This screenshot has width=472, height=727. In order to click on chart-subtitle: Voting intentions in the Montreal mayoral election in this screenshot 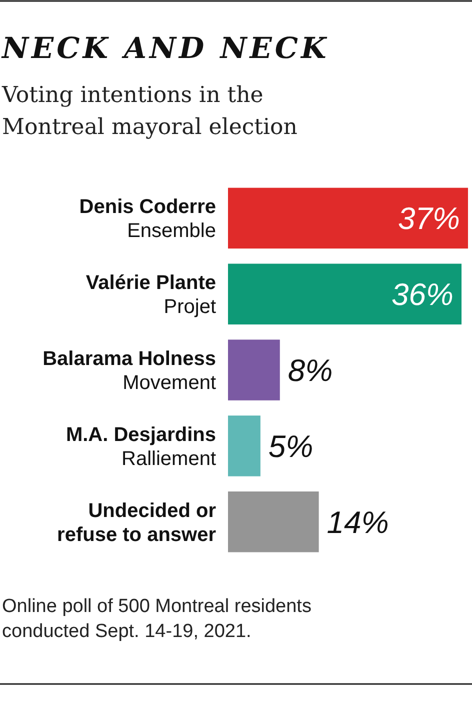, I will do `click(149, 111)`.